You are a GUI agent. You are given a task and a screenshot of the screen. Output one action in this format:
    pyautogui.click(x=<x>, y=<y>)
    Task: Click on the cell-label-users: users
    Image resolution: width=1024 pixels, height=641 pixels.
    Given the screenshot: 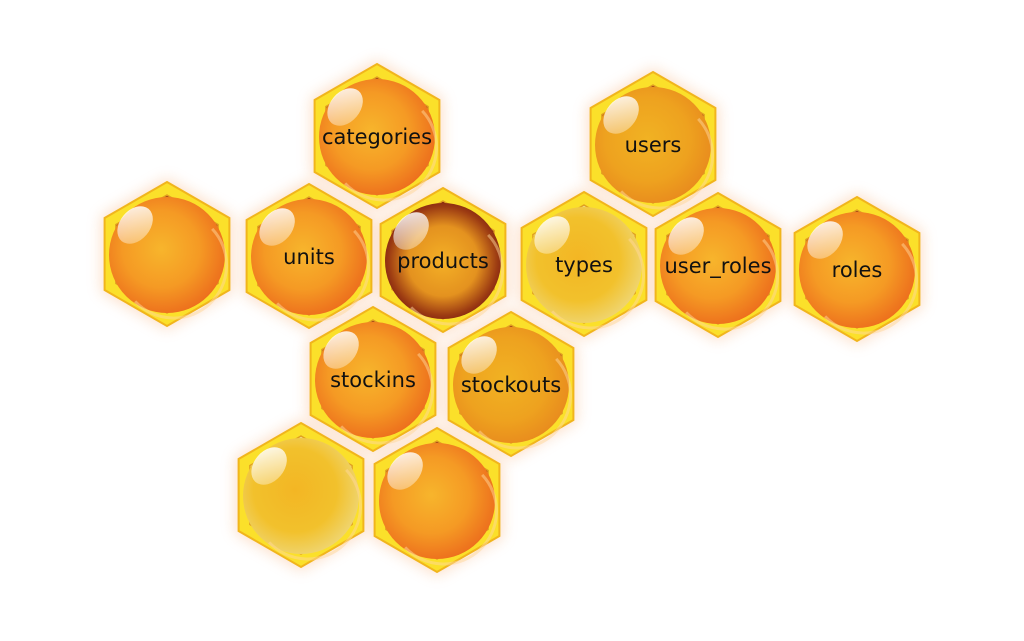 What is the action you would take?
    pyautogui.click(x=653, y=145)
    